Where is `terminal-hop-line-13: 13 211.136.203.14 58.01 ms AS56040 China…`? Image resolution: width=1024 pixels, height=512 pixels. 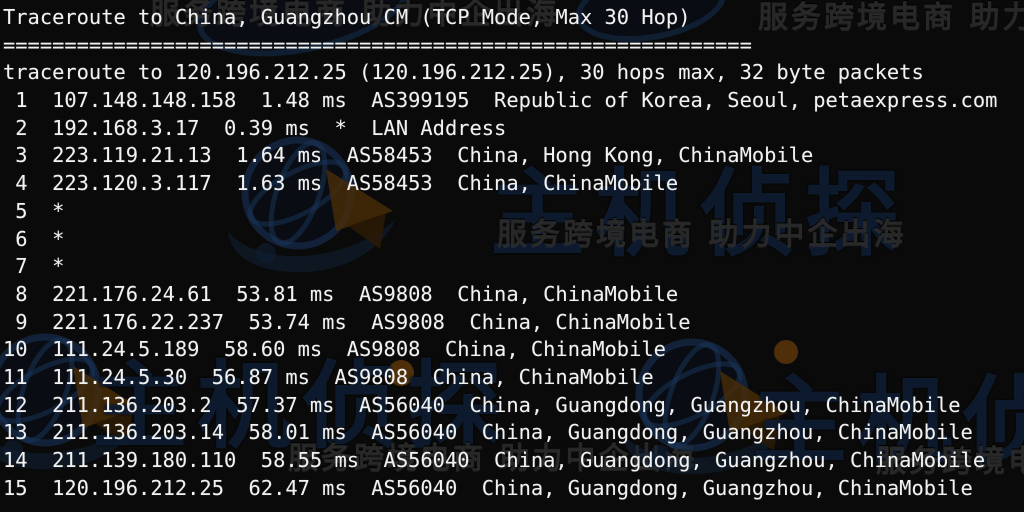
terminal-hop-line-13: 13 211.136.203.14 58.01 ms AS56040 China… is located at coordinates (488, 432).